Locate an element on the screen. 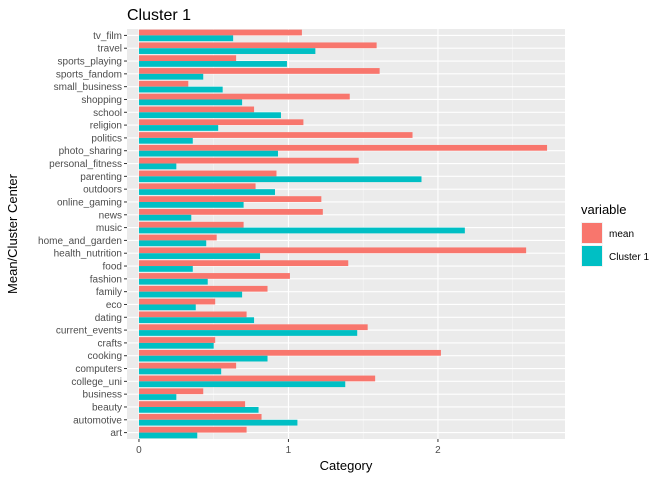  chart-title: Cluster 1 is located at coordinates (159, 15).